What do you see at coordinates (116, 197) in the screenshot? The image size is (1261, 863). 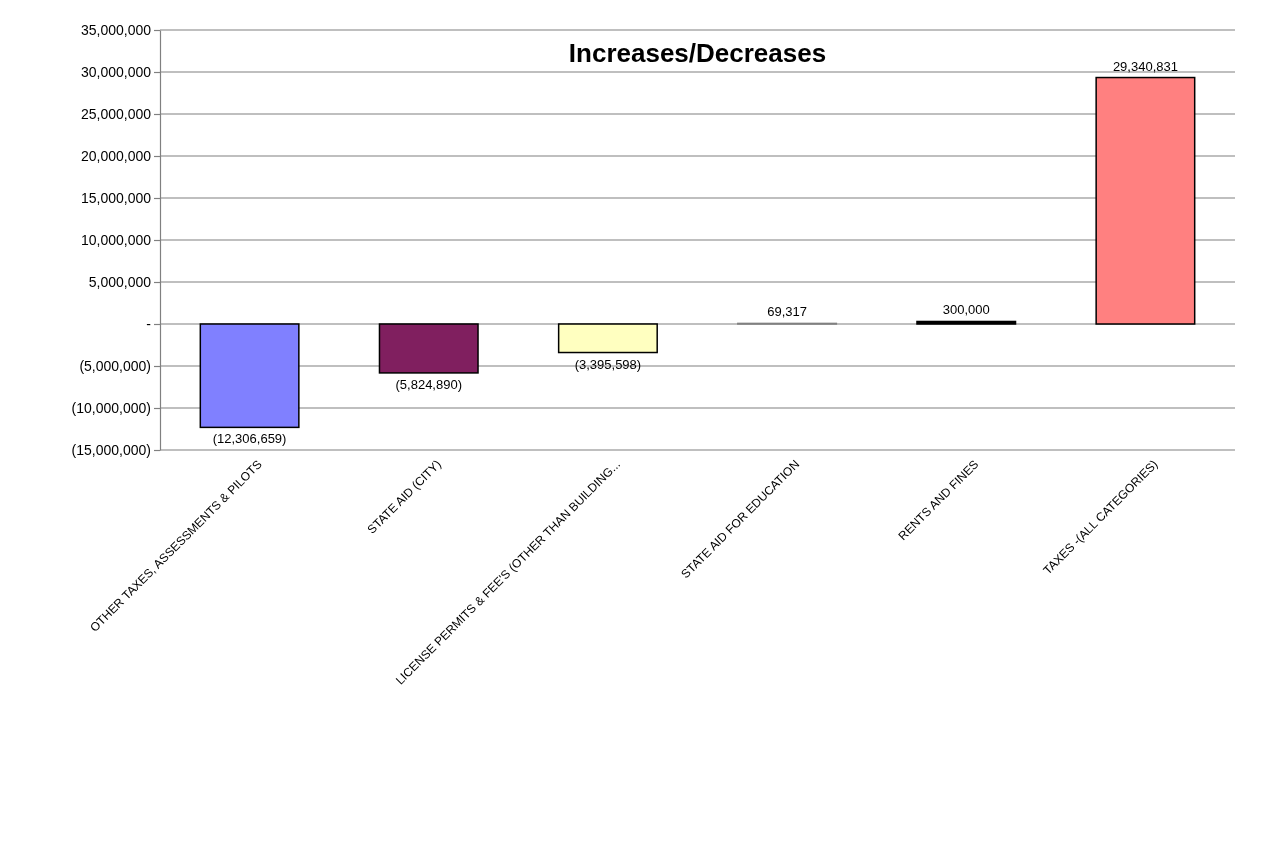 I see `y-tick-label: 15,000,000` at bounding box center [116, 197].